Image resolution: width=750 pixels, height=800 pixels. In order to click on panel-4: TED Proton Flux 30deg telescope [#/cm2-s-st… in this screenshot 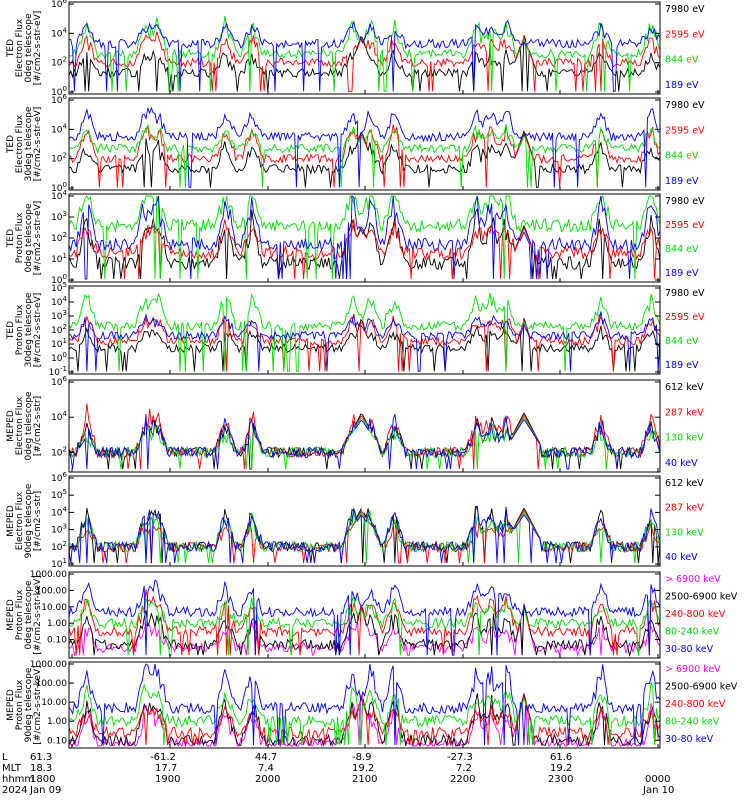, I will do `click(355, 329)`.